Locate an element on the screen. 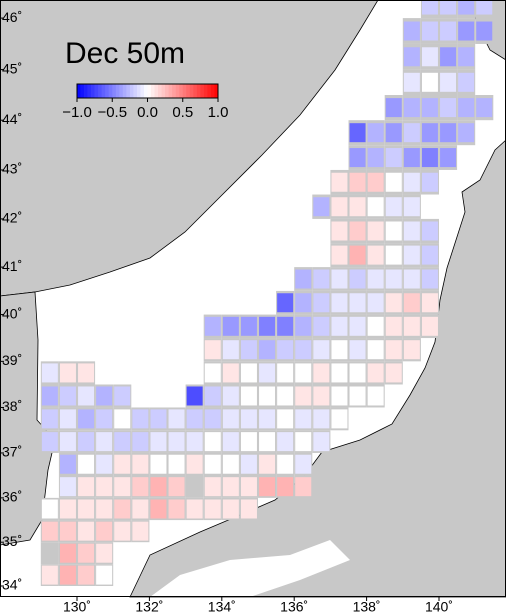 The width and height of the screenshot is (506, 616). colorbar-tick-label: −0.5 is located at coordinates (112, 112).